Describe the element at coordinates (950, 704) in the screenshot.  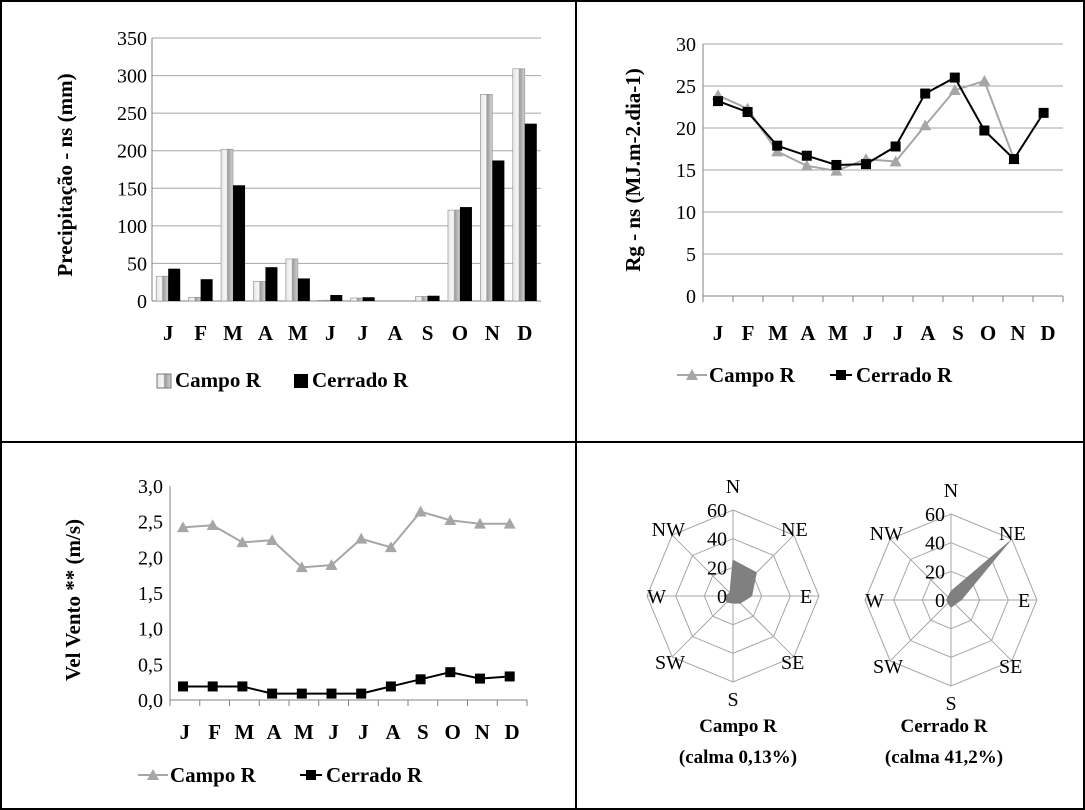
I see `direction-label: S` at that location.